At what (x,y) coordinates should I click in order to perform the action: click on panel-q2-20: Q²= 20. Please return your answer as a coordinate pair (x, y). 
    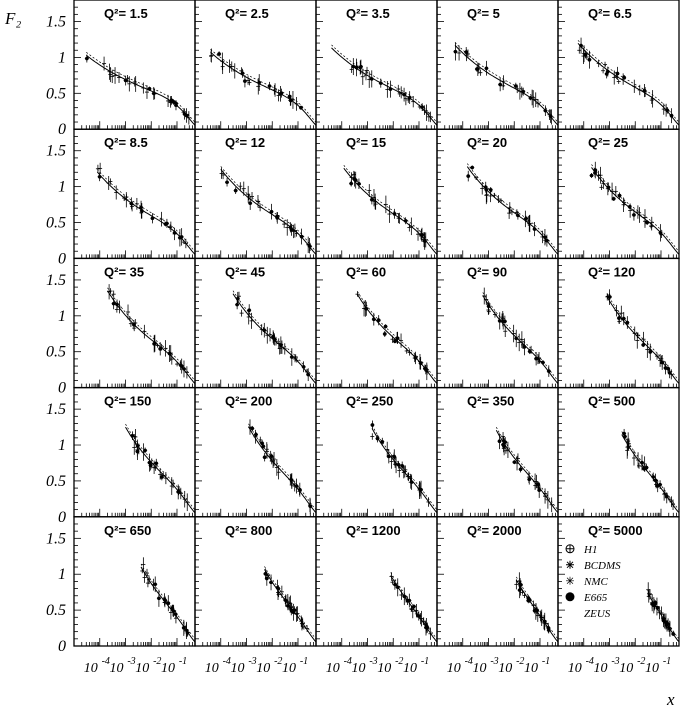
    Looking at the image, I should click on (497, 194).